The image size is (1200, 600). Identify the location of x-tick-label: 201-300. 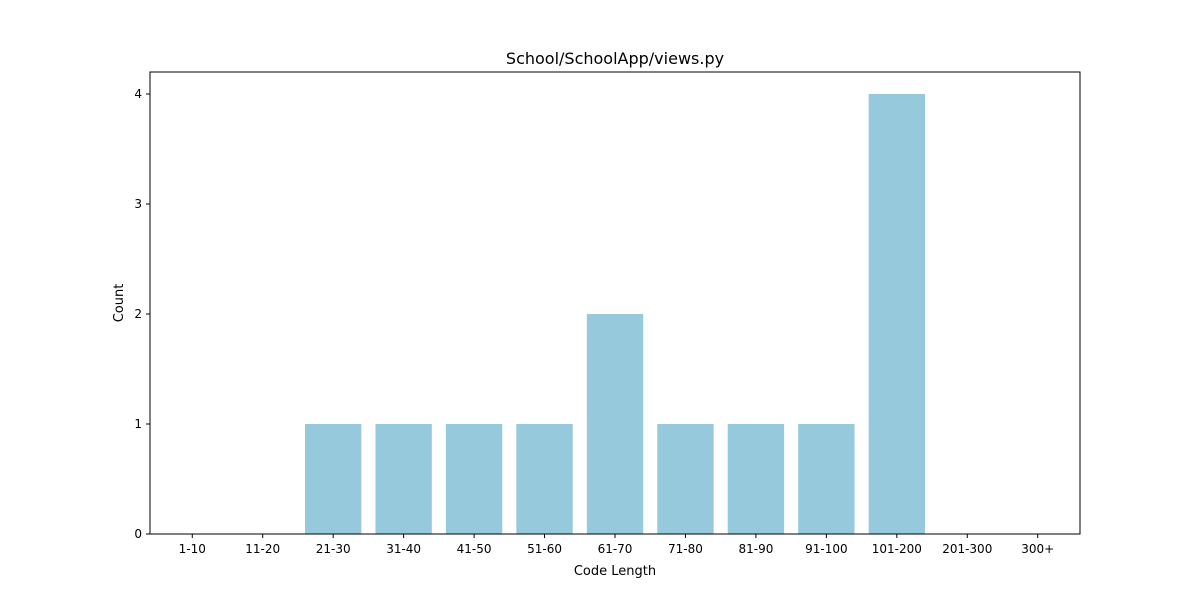
(967, 549).